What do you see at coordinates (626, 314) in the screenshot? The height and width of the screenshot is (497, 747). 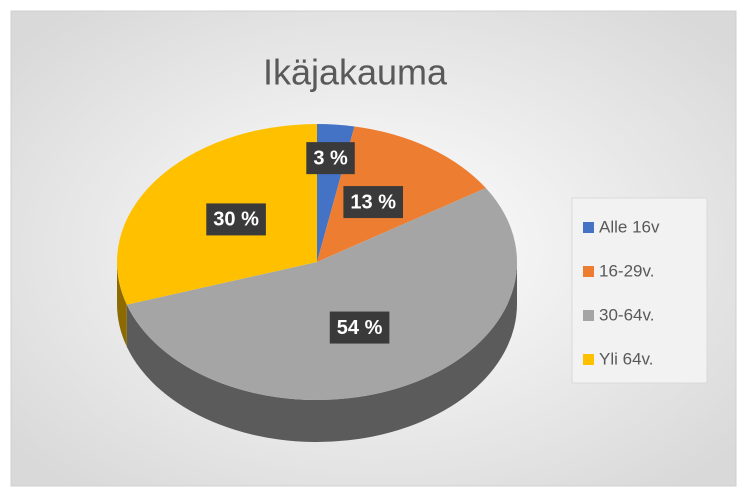 I see `legend-label: 30-64v.` at bounding box center [626, 314].